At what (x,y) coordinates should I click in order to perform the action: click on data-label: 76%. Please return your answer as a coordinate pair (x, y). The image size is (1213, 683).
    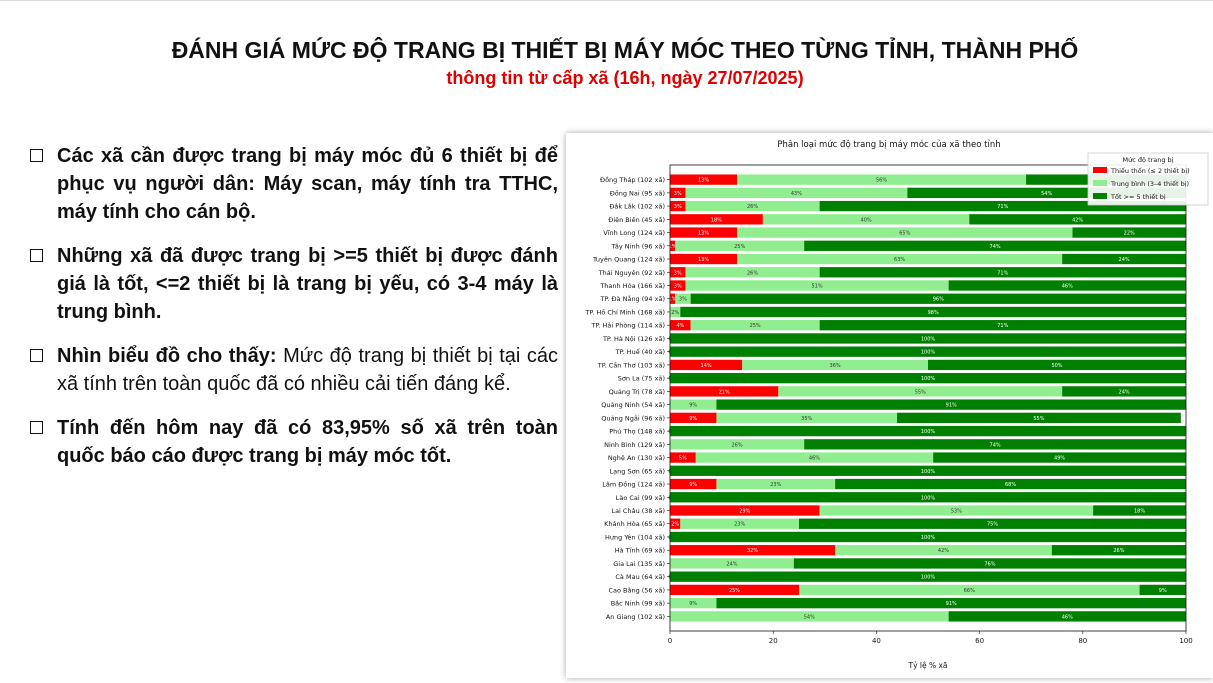
    Looking at the image, I should click on (989, 564).